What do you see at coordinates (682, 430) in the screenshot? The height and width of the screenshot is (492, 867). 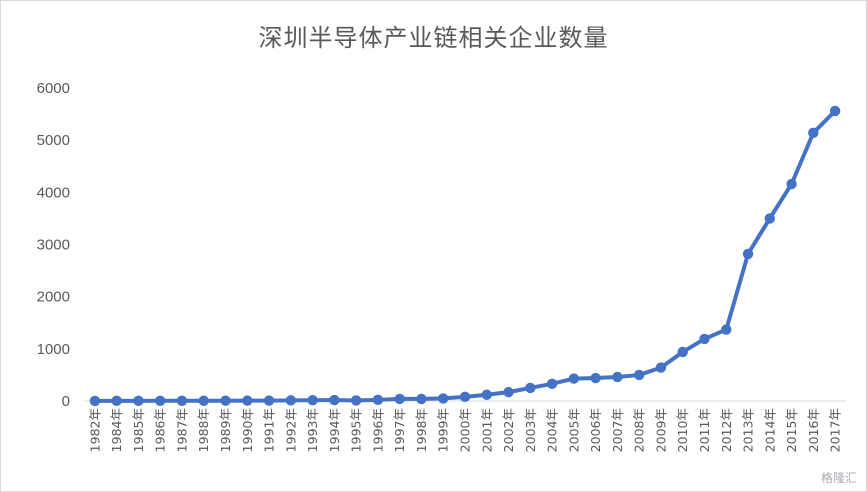 I see `x-tick-label: 2010年` at bounding box center [682, 430].